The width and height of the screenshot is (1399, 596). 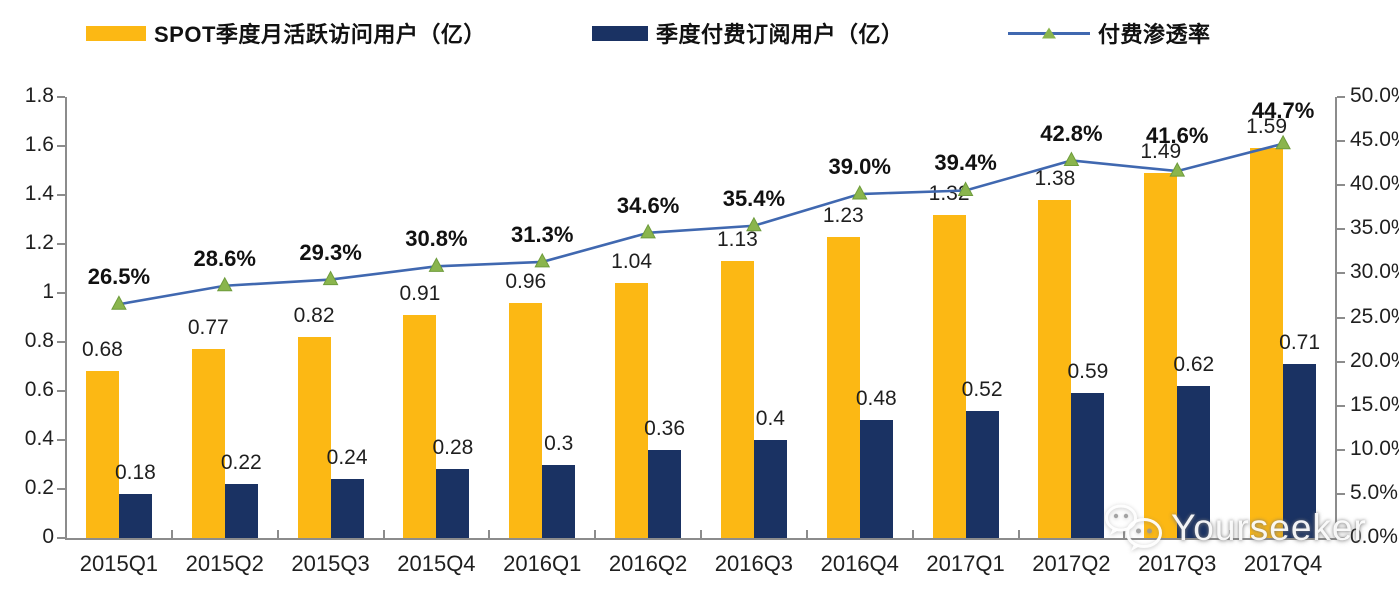 What do you see at coordinates (1071, 133) in the screenshot?
I see `penetration-percent-label: 42.8%` at bounding box center [1071, 133].